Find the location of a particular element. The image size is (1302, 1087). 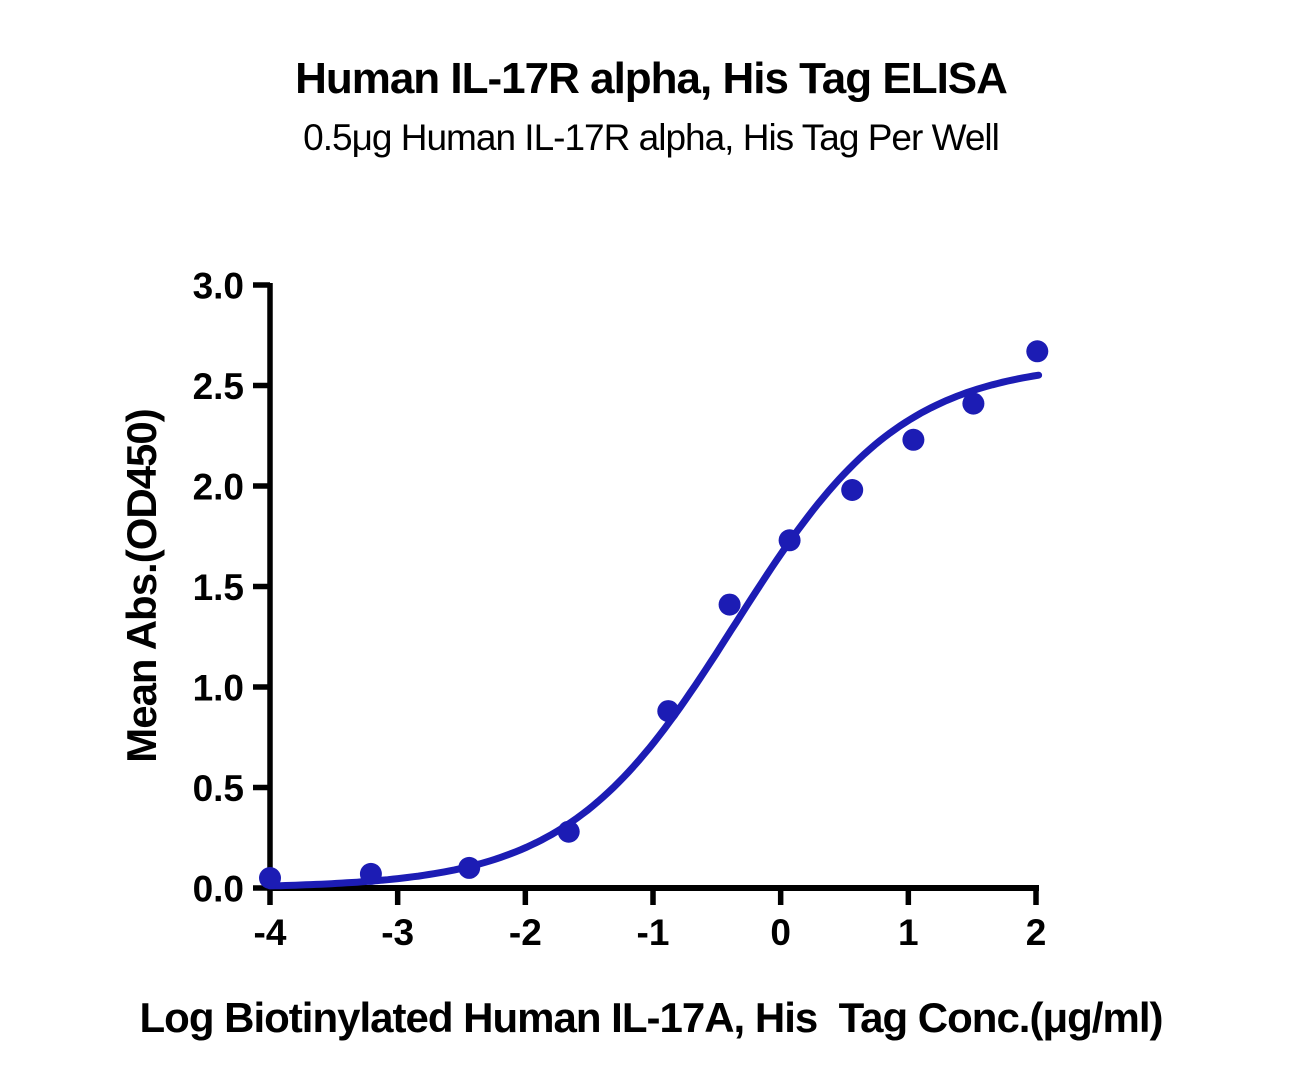

x-tick-label: -4 is located at coordinates (270, 932).